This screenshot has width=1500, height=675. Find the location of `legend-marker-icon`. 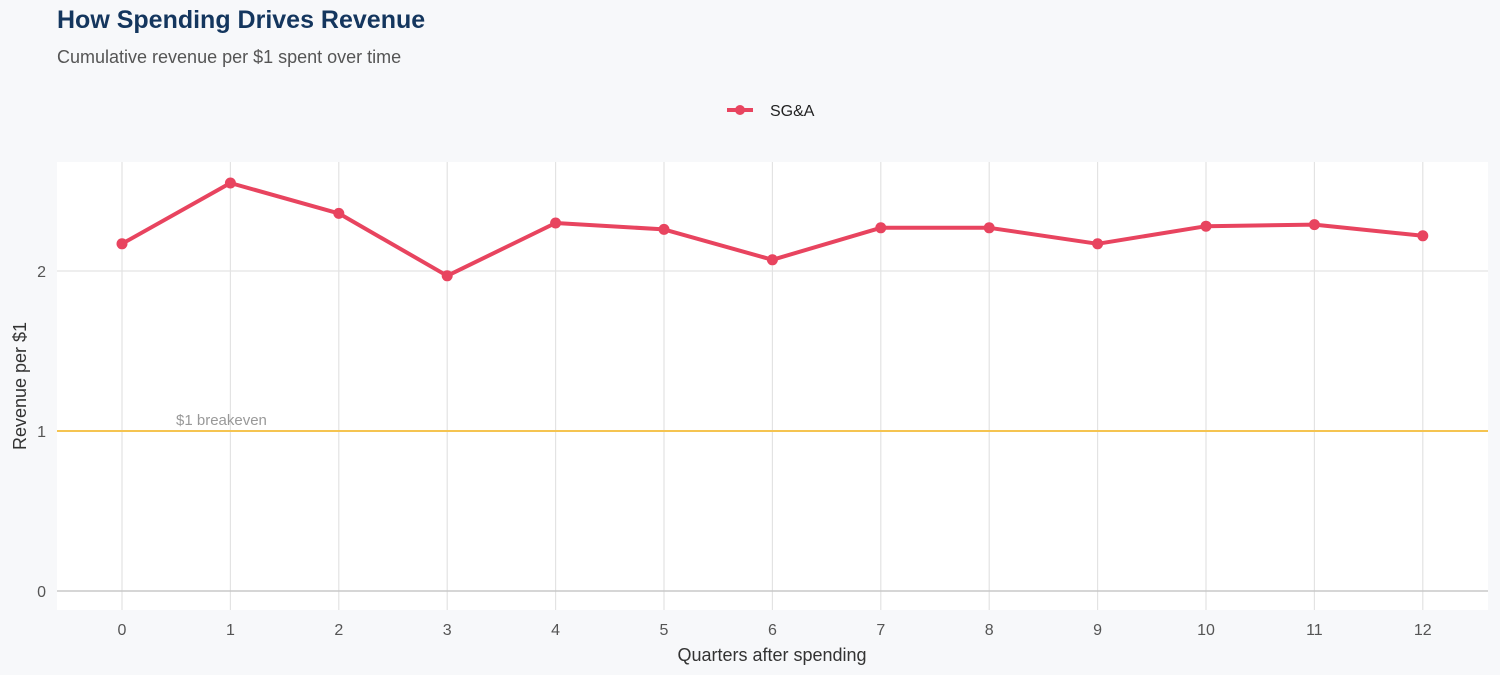

legend-marker-icon is located at coordinates (740, 110).